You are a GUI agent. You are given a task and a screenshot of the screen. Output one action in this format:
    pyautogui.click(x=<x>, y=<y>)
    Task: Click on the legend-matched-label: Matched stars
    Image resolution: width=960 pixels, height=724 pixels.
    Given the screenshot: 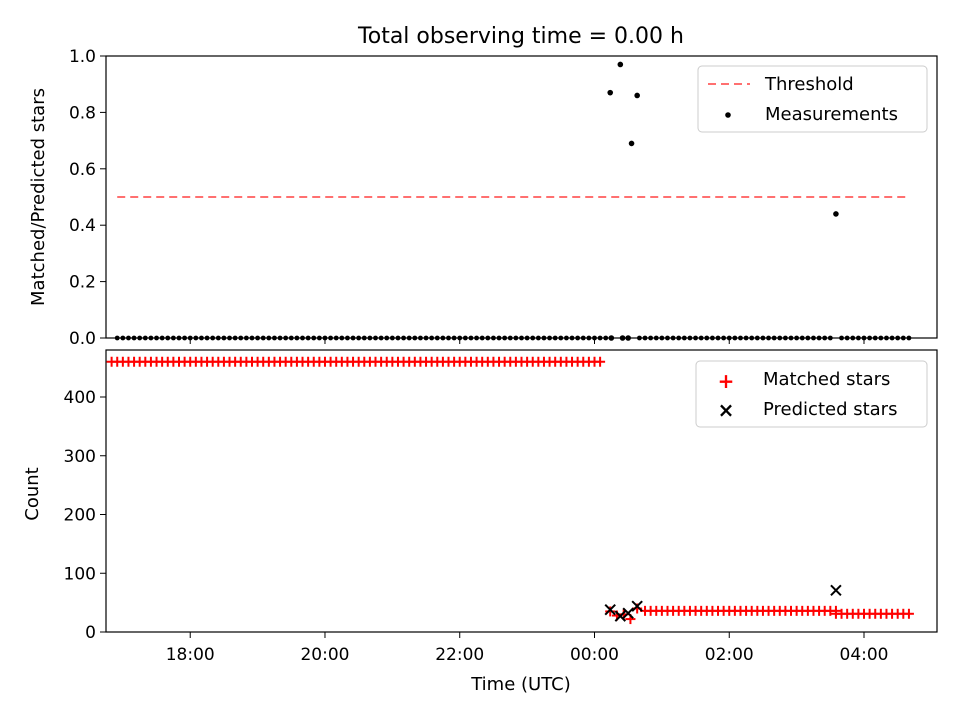 What is the action you would take?
    pyautogui.click(x=826, y=379)
    